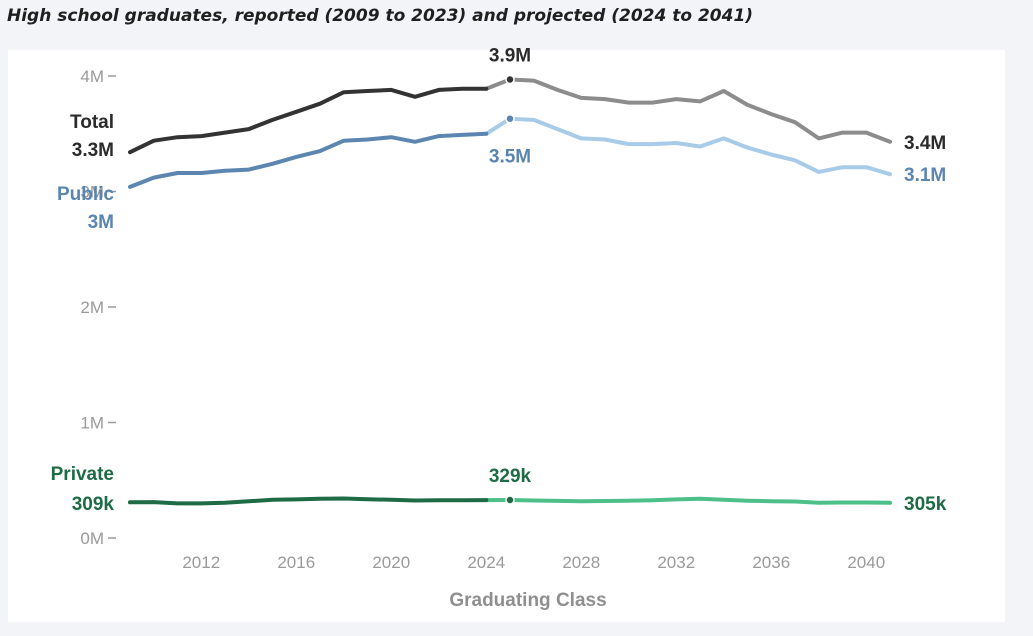 The height and width of the screenshot is (636, 1033). Describe the element at coordinates (82, 474) in the screenshot. I see `series-name-private: Private` at that location.